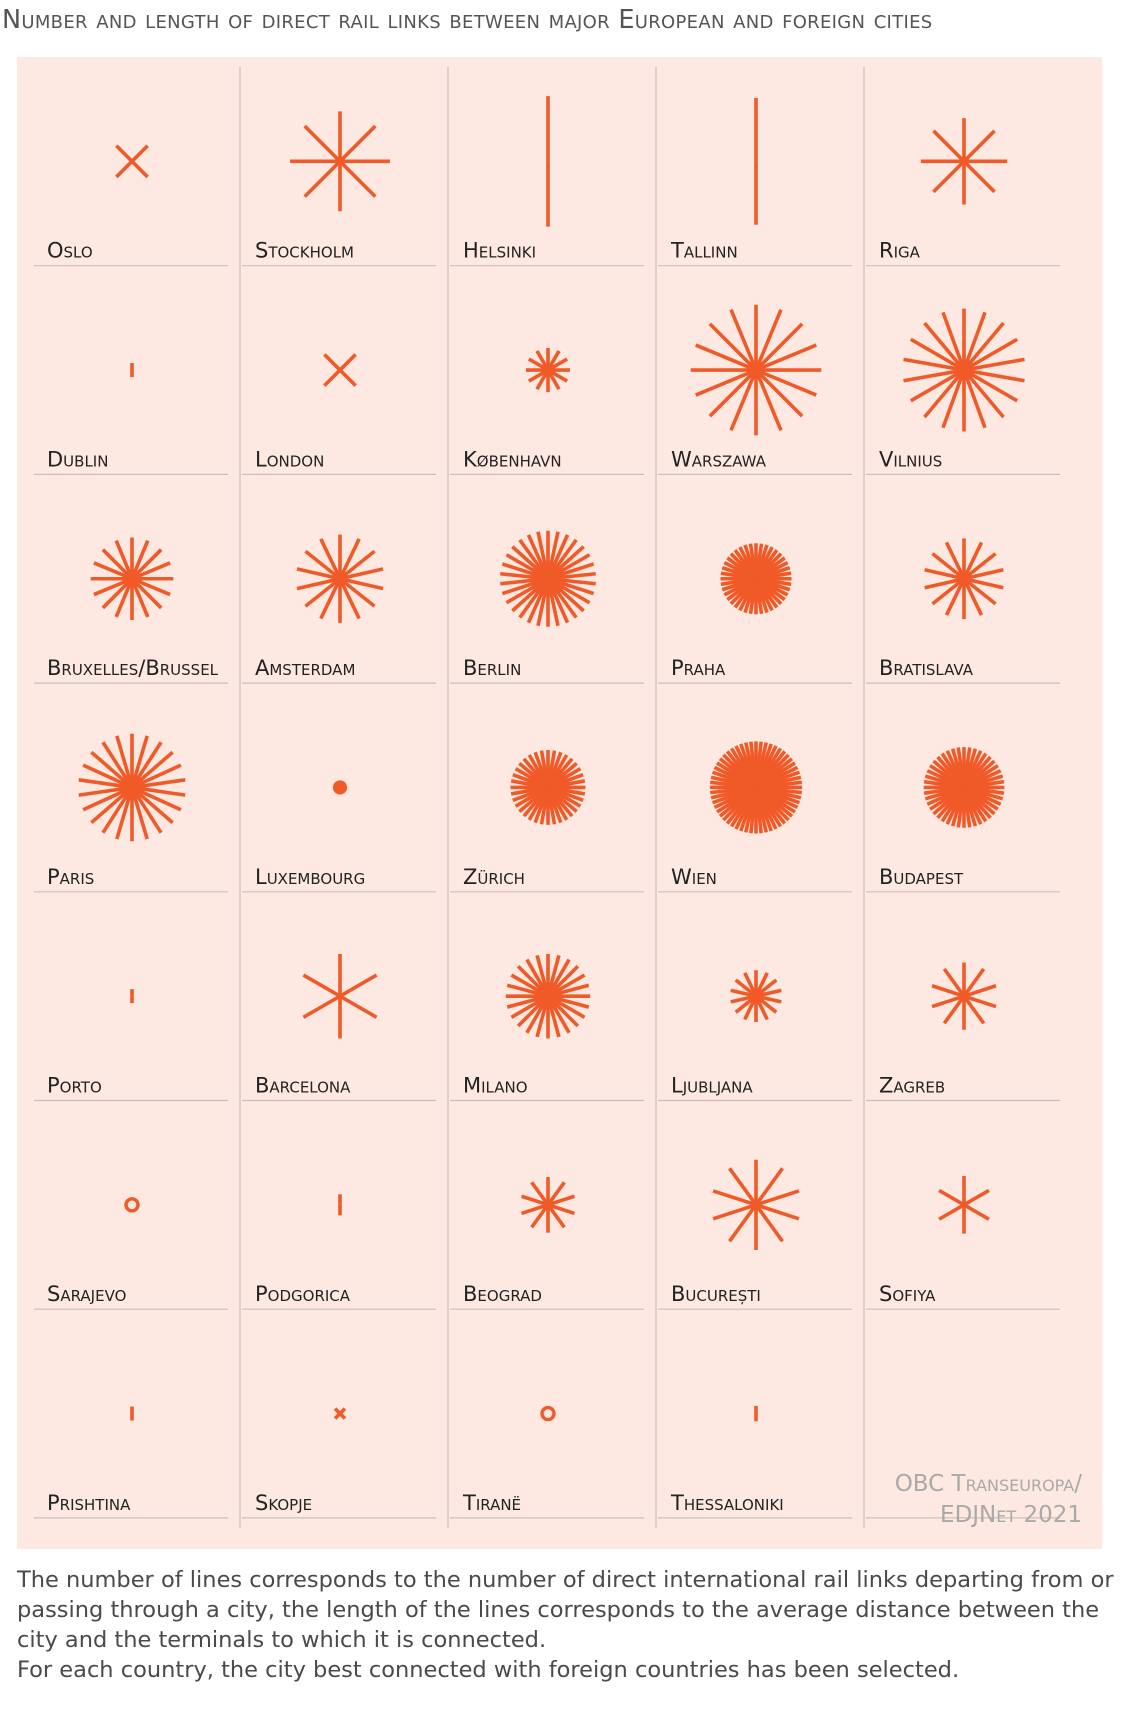 The image size is (1125, 1722). What do you see at coordinates (712, 1086) in the screenshot?
I see `city-label: Ljubljana` at bounding box center [712, 1086].